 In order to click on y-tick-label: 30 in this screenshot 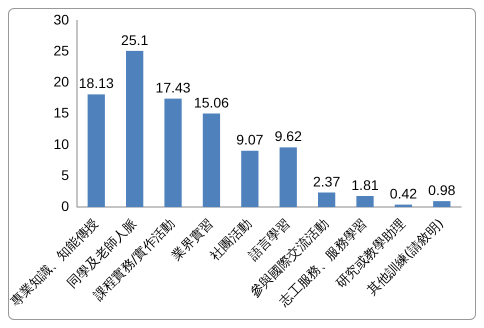, I will do `click(61, 19)`.